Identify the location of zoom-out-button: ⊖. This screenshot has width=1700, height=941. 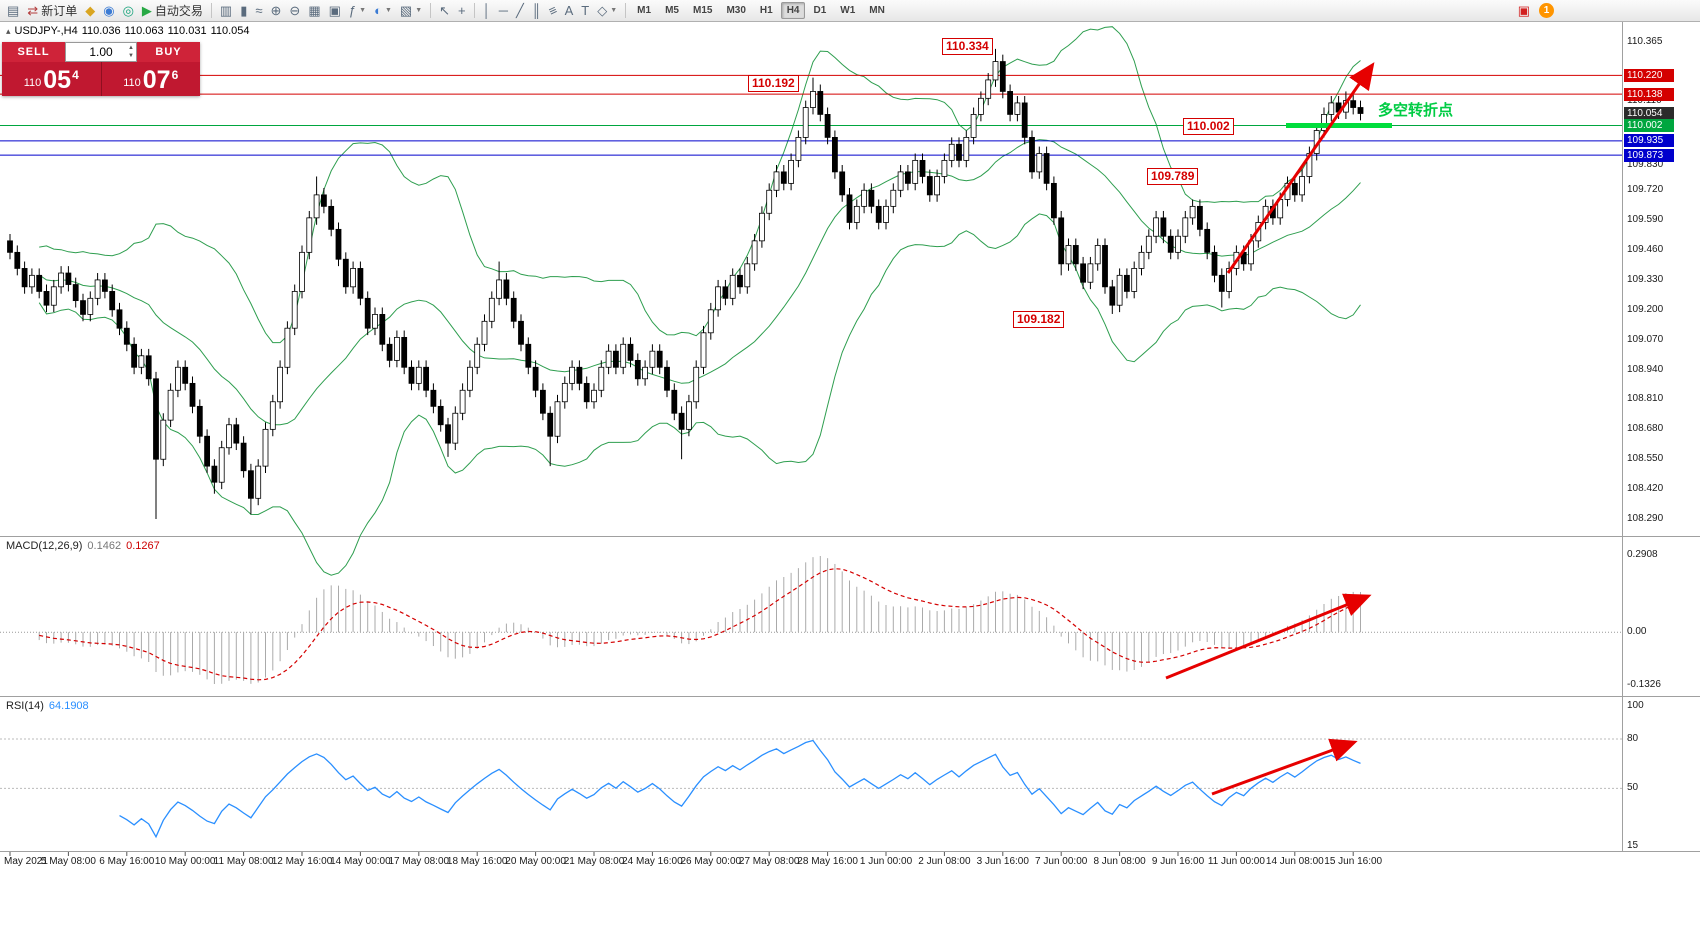
(294, 10).